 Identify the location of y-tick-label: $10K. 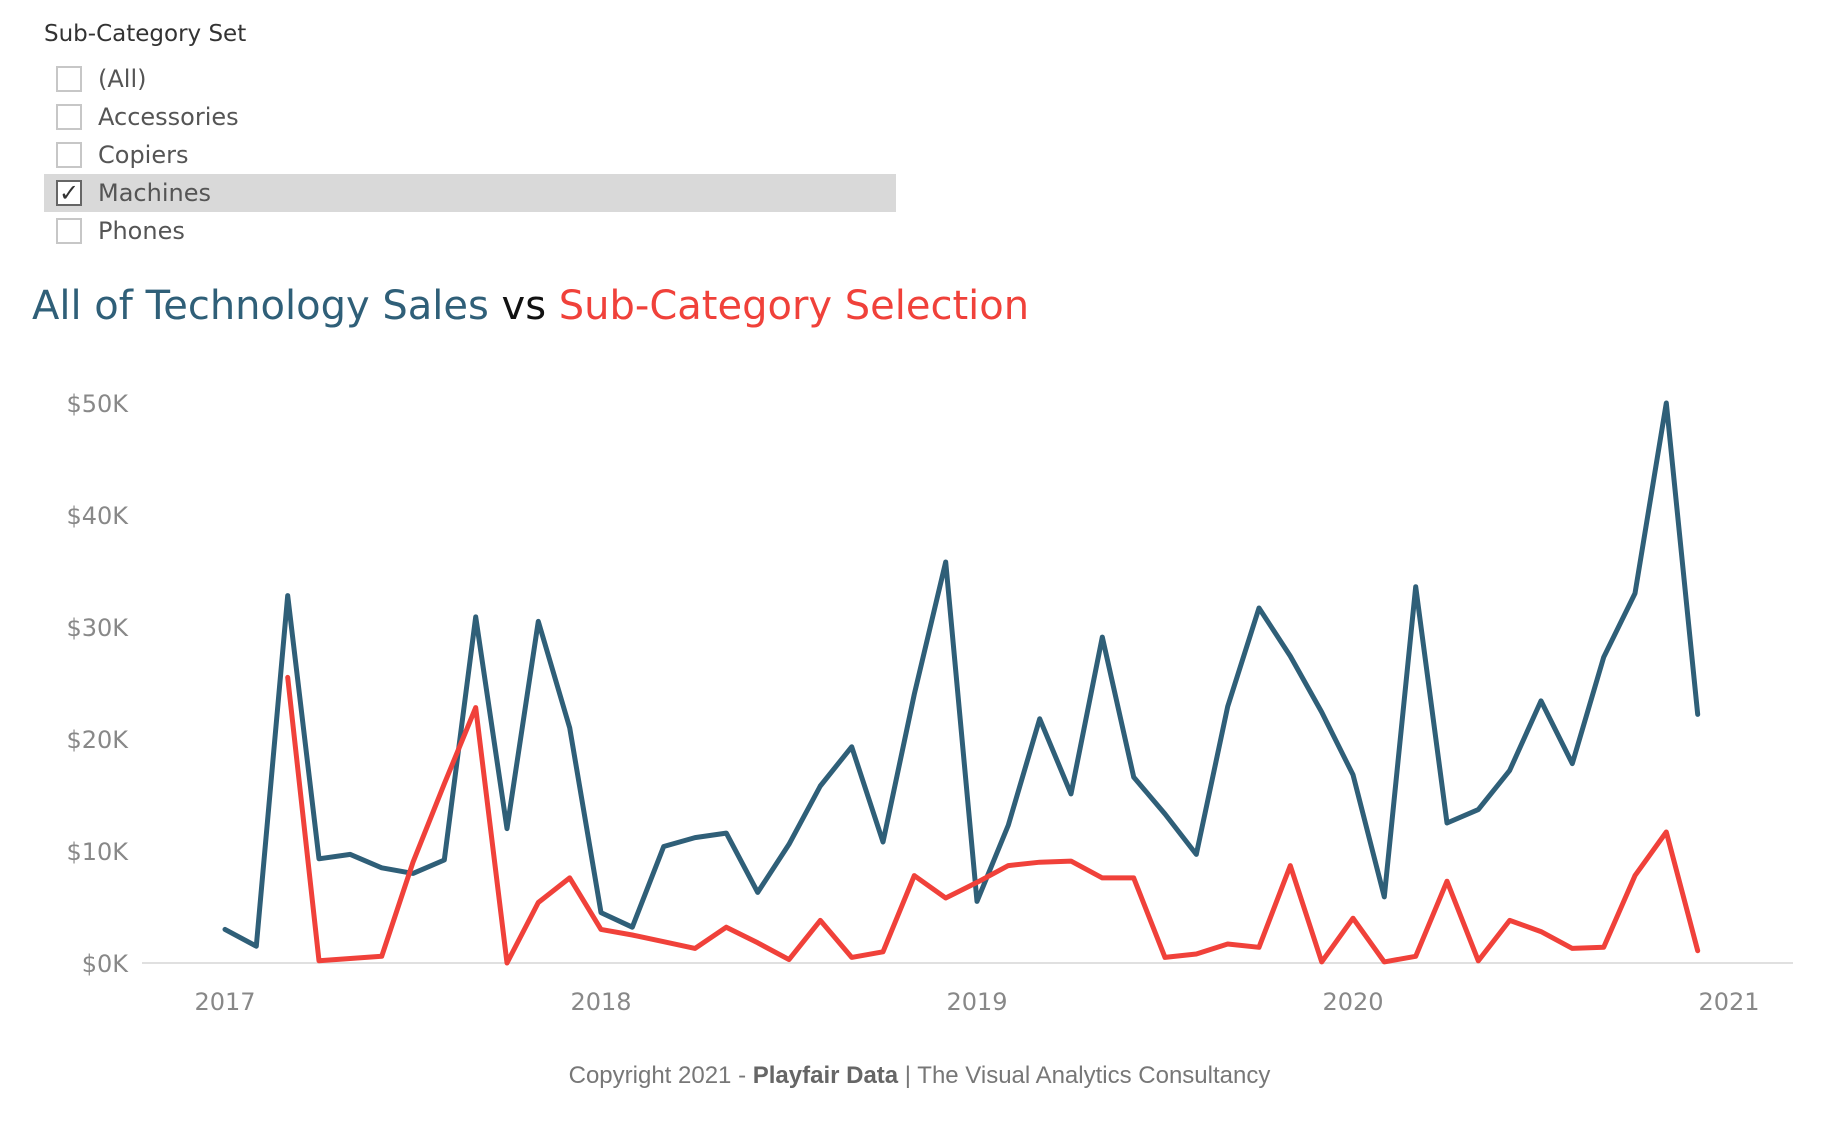
(97, 852).